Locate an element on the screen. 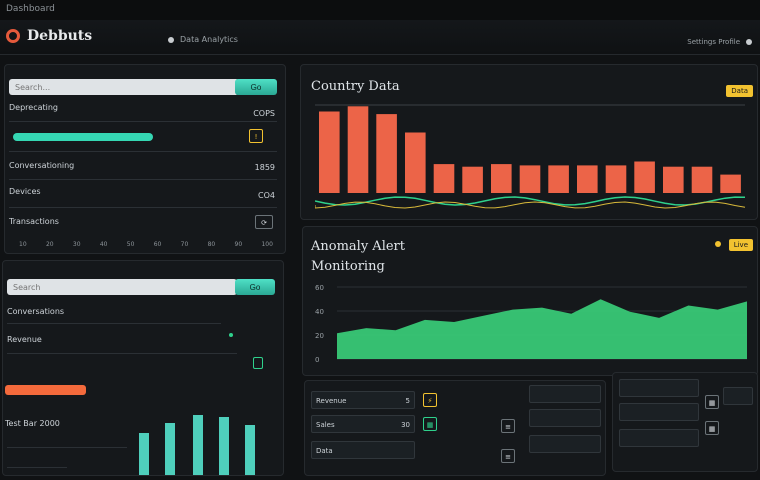  tick-label: 80 is located at coordinates (211, 244).